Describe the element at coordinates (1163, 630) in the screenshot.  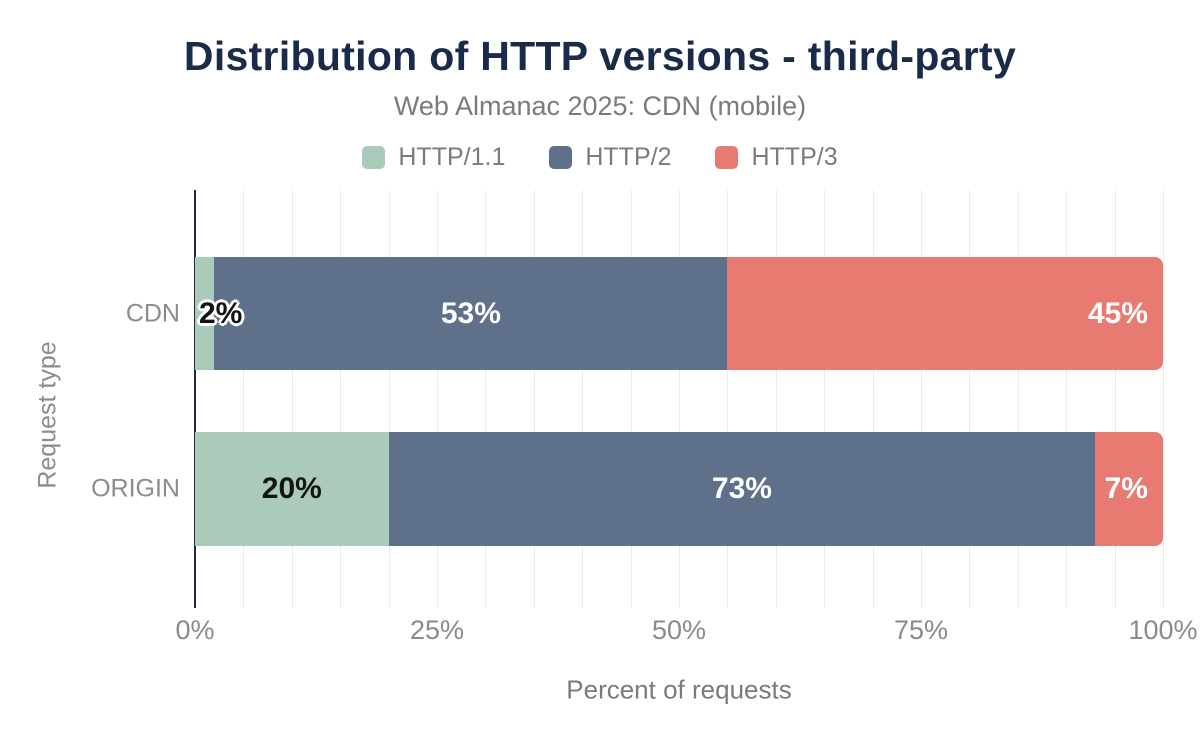
I see `x-tick-100: 100%` at that location.